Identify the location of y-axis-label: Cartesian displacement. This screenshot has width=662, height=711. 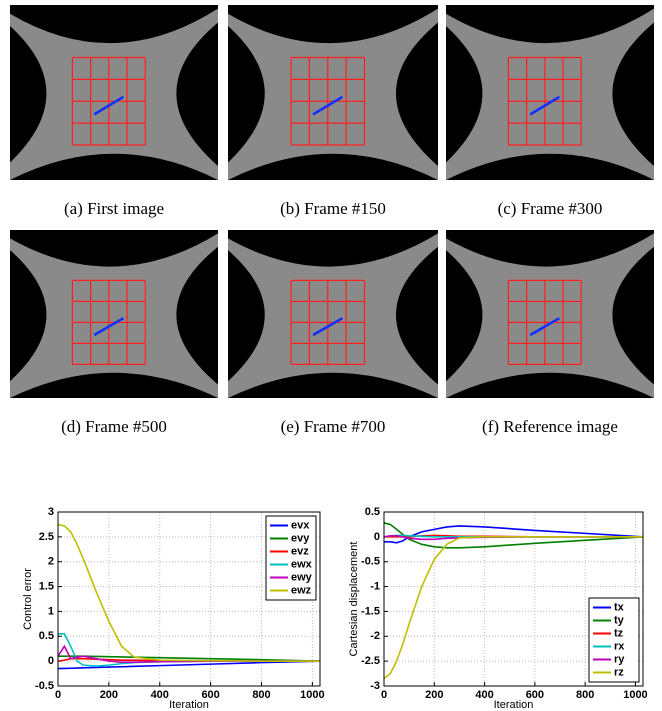
(354, 599).